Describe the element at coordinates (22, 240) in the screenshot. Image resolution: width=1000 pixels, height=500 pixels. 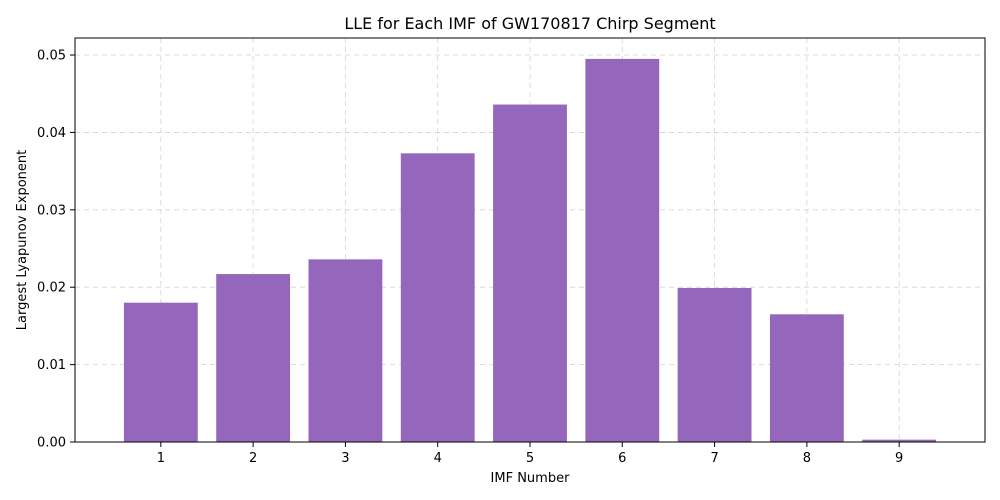
I see `y-axis-label: Largest Lyapunov Exponent` at that location.